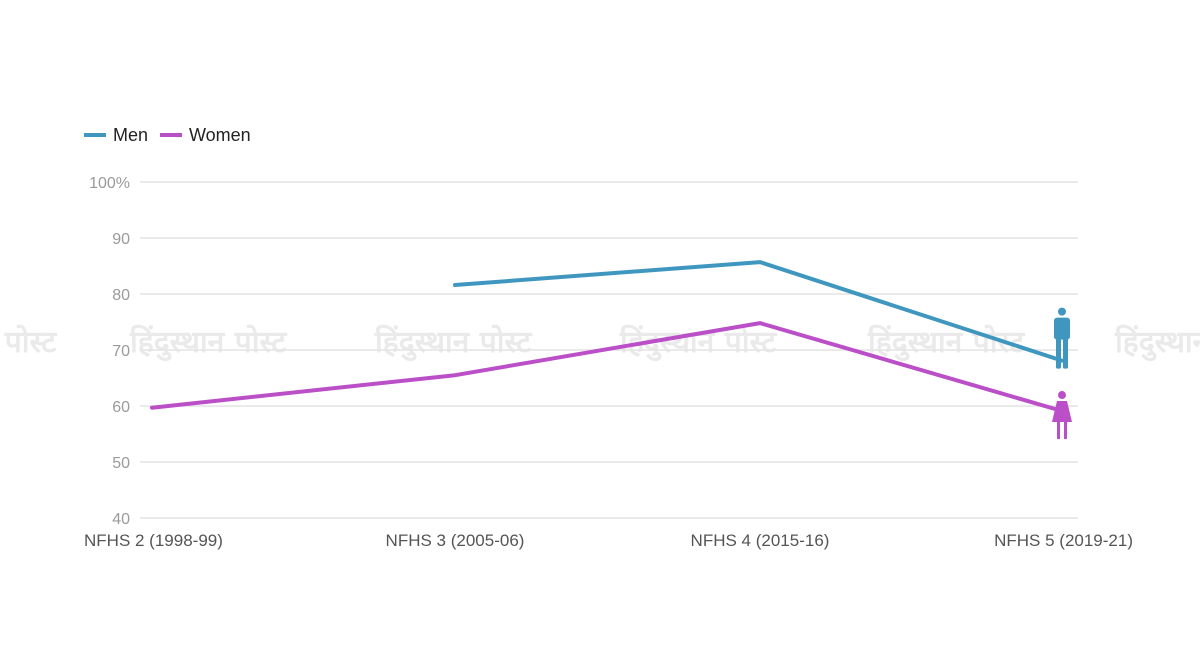 The width and height of the screenshot is (1200, 650). Describe the element at coordinates (121, 351) in the screenshot. I see `y-tick-label: 70` at that location.